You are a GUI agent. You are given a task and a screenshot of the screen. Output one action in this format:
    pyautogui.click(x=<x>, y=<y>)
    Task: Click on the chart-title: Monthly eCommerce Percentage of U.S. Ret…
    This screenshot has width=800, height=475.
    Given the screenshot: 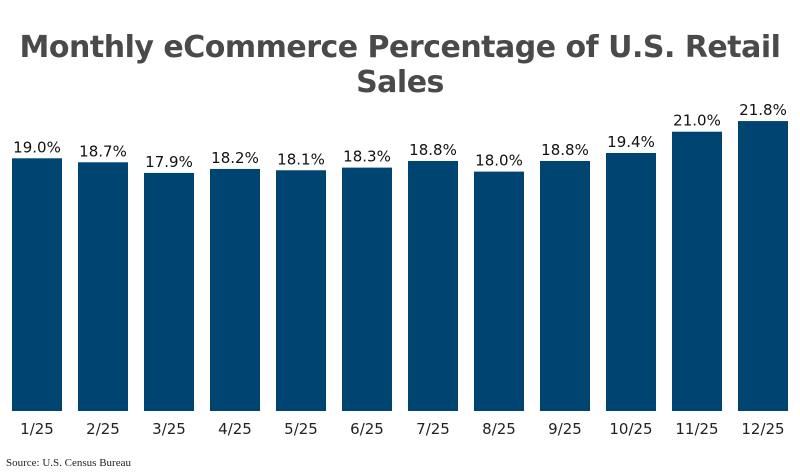 What is the action you would take?
    pyautogui.click(x=400, y=65)
    